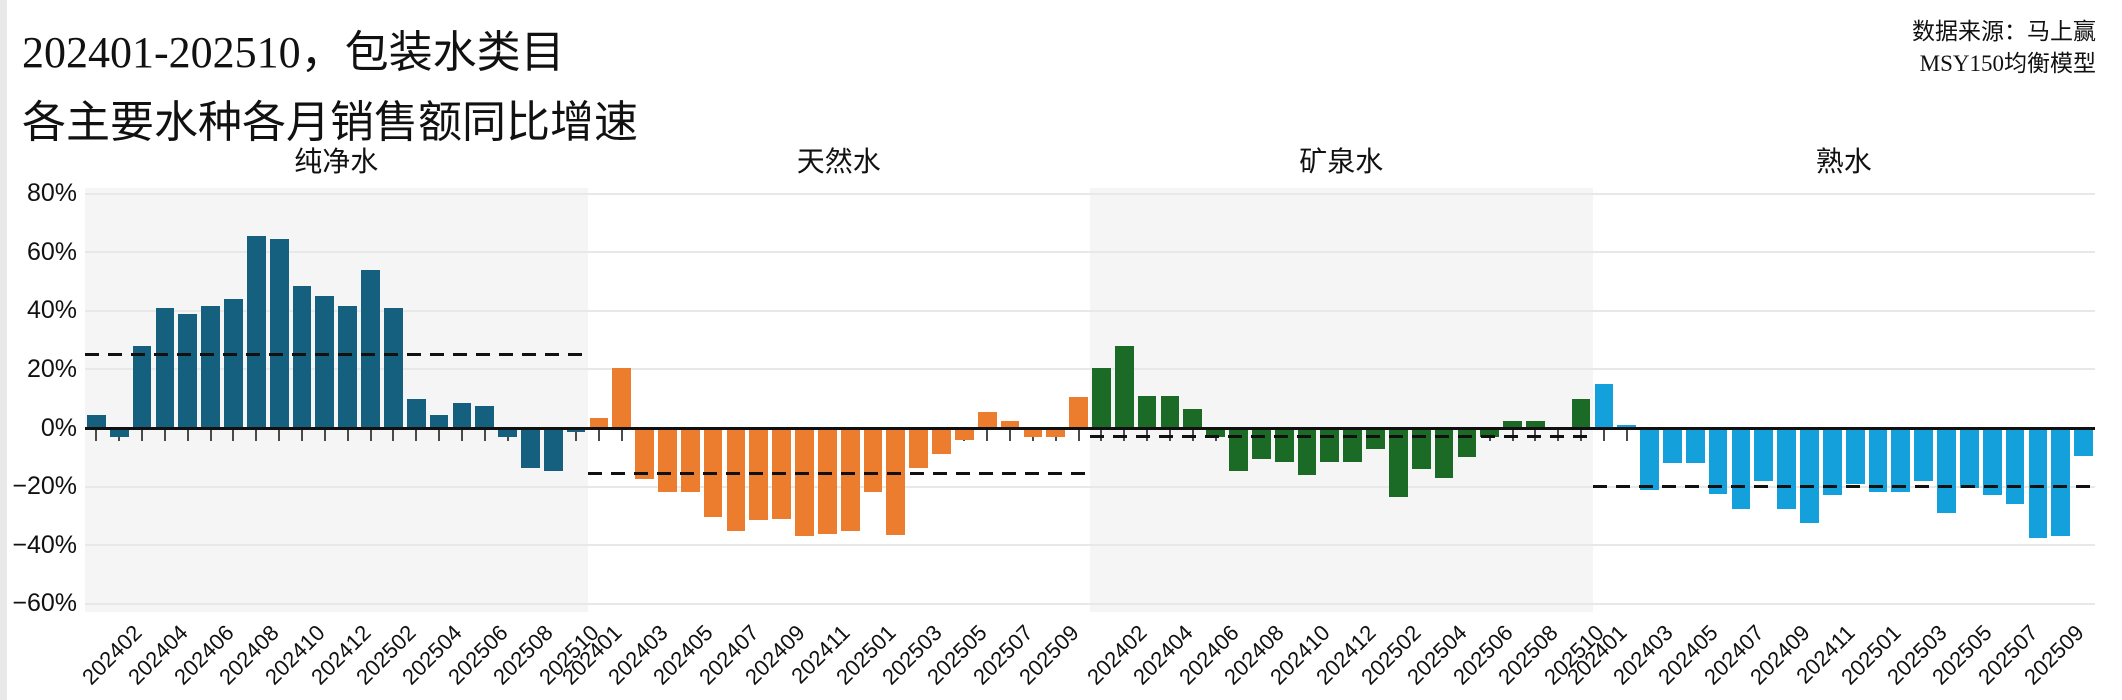  What do you see at coordinates (1090, 486) in the screenshot?
I see `gridline--20` at bounding box center [1090, 486].